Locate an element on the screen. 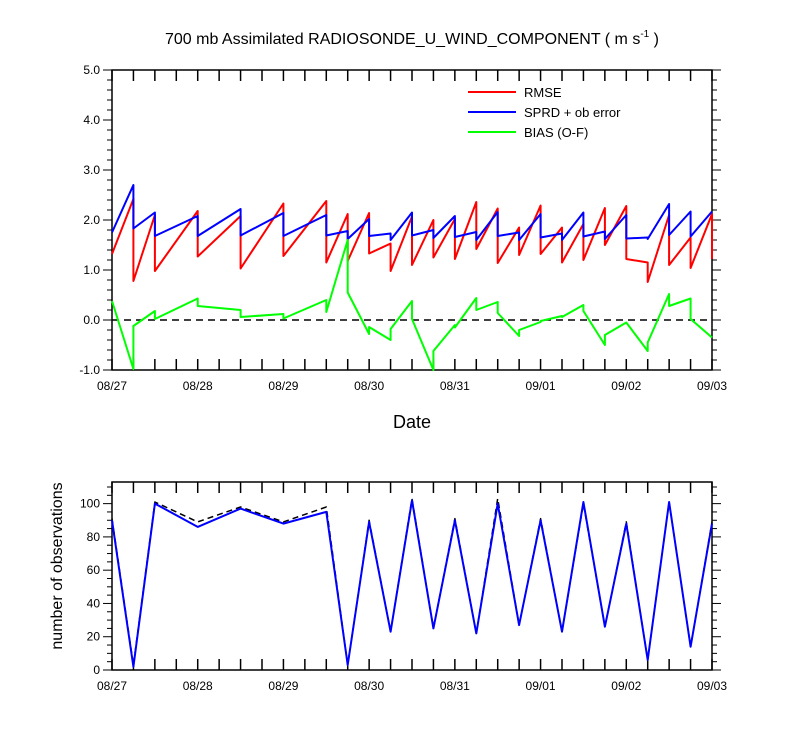 This screenshot has width=800, height=750. y-tick-label: 0.0 is located at coordinates (91, 320).